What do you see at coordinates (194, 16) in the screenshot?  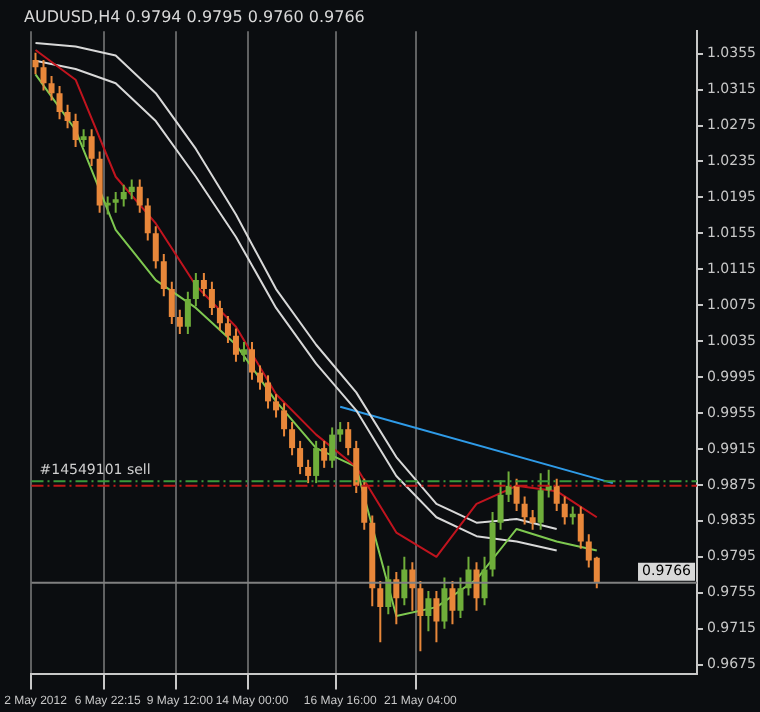 I see `chart-title: AUDUSD,H4 0.9794 0.9795 0.9760 0.9766` at bounding box center [194, 16].